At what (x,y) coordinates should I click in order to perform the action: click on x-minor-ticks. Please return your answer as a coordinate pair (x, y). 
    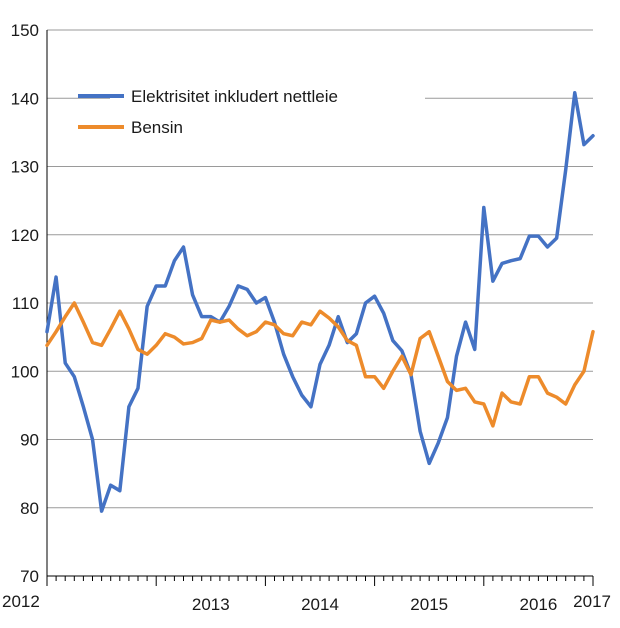
    Looking at the image, I should click on (320, 581).